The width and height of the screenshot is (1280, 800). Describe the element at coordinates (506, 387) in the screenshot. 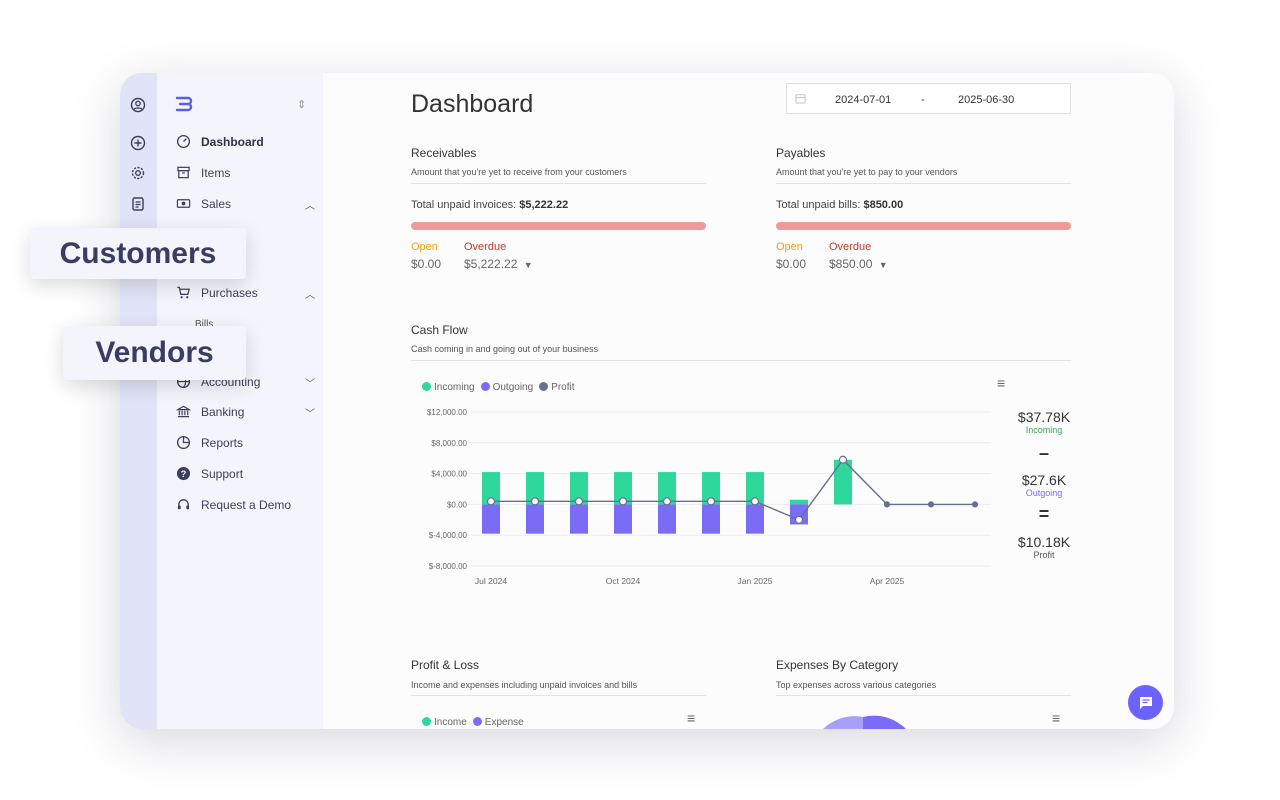

I see `legend-outgoing: Outgoing` at that location.